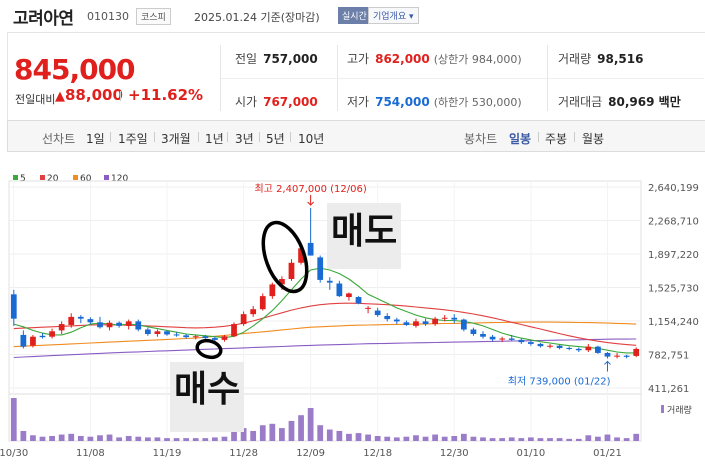  I want to click on period-tabs: 선차트 1일 1주일 3개월 1년 3년 5년 10년 봉차트 일봉 주봉 월봉, so click(356, 136).